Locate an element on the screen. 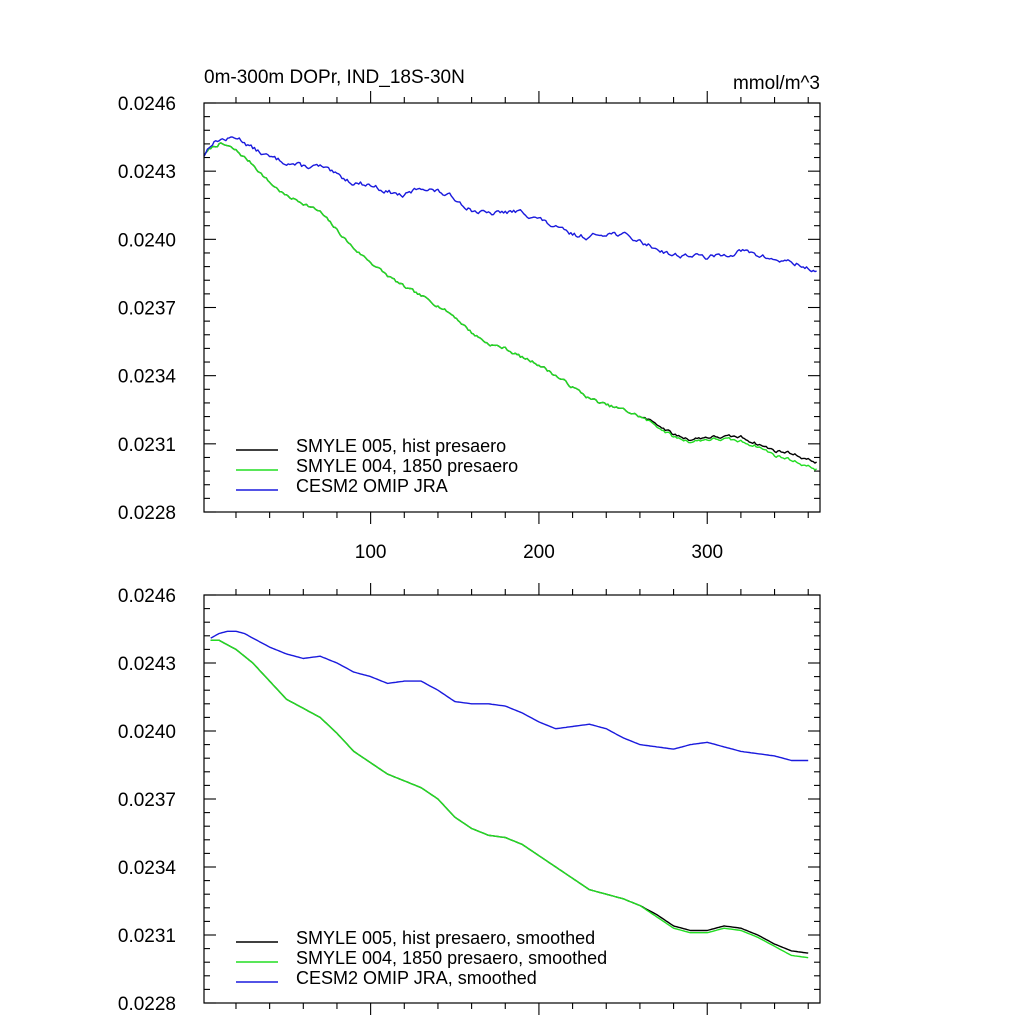  x-tick-label: 200 is located at coordinates (539, 552).